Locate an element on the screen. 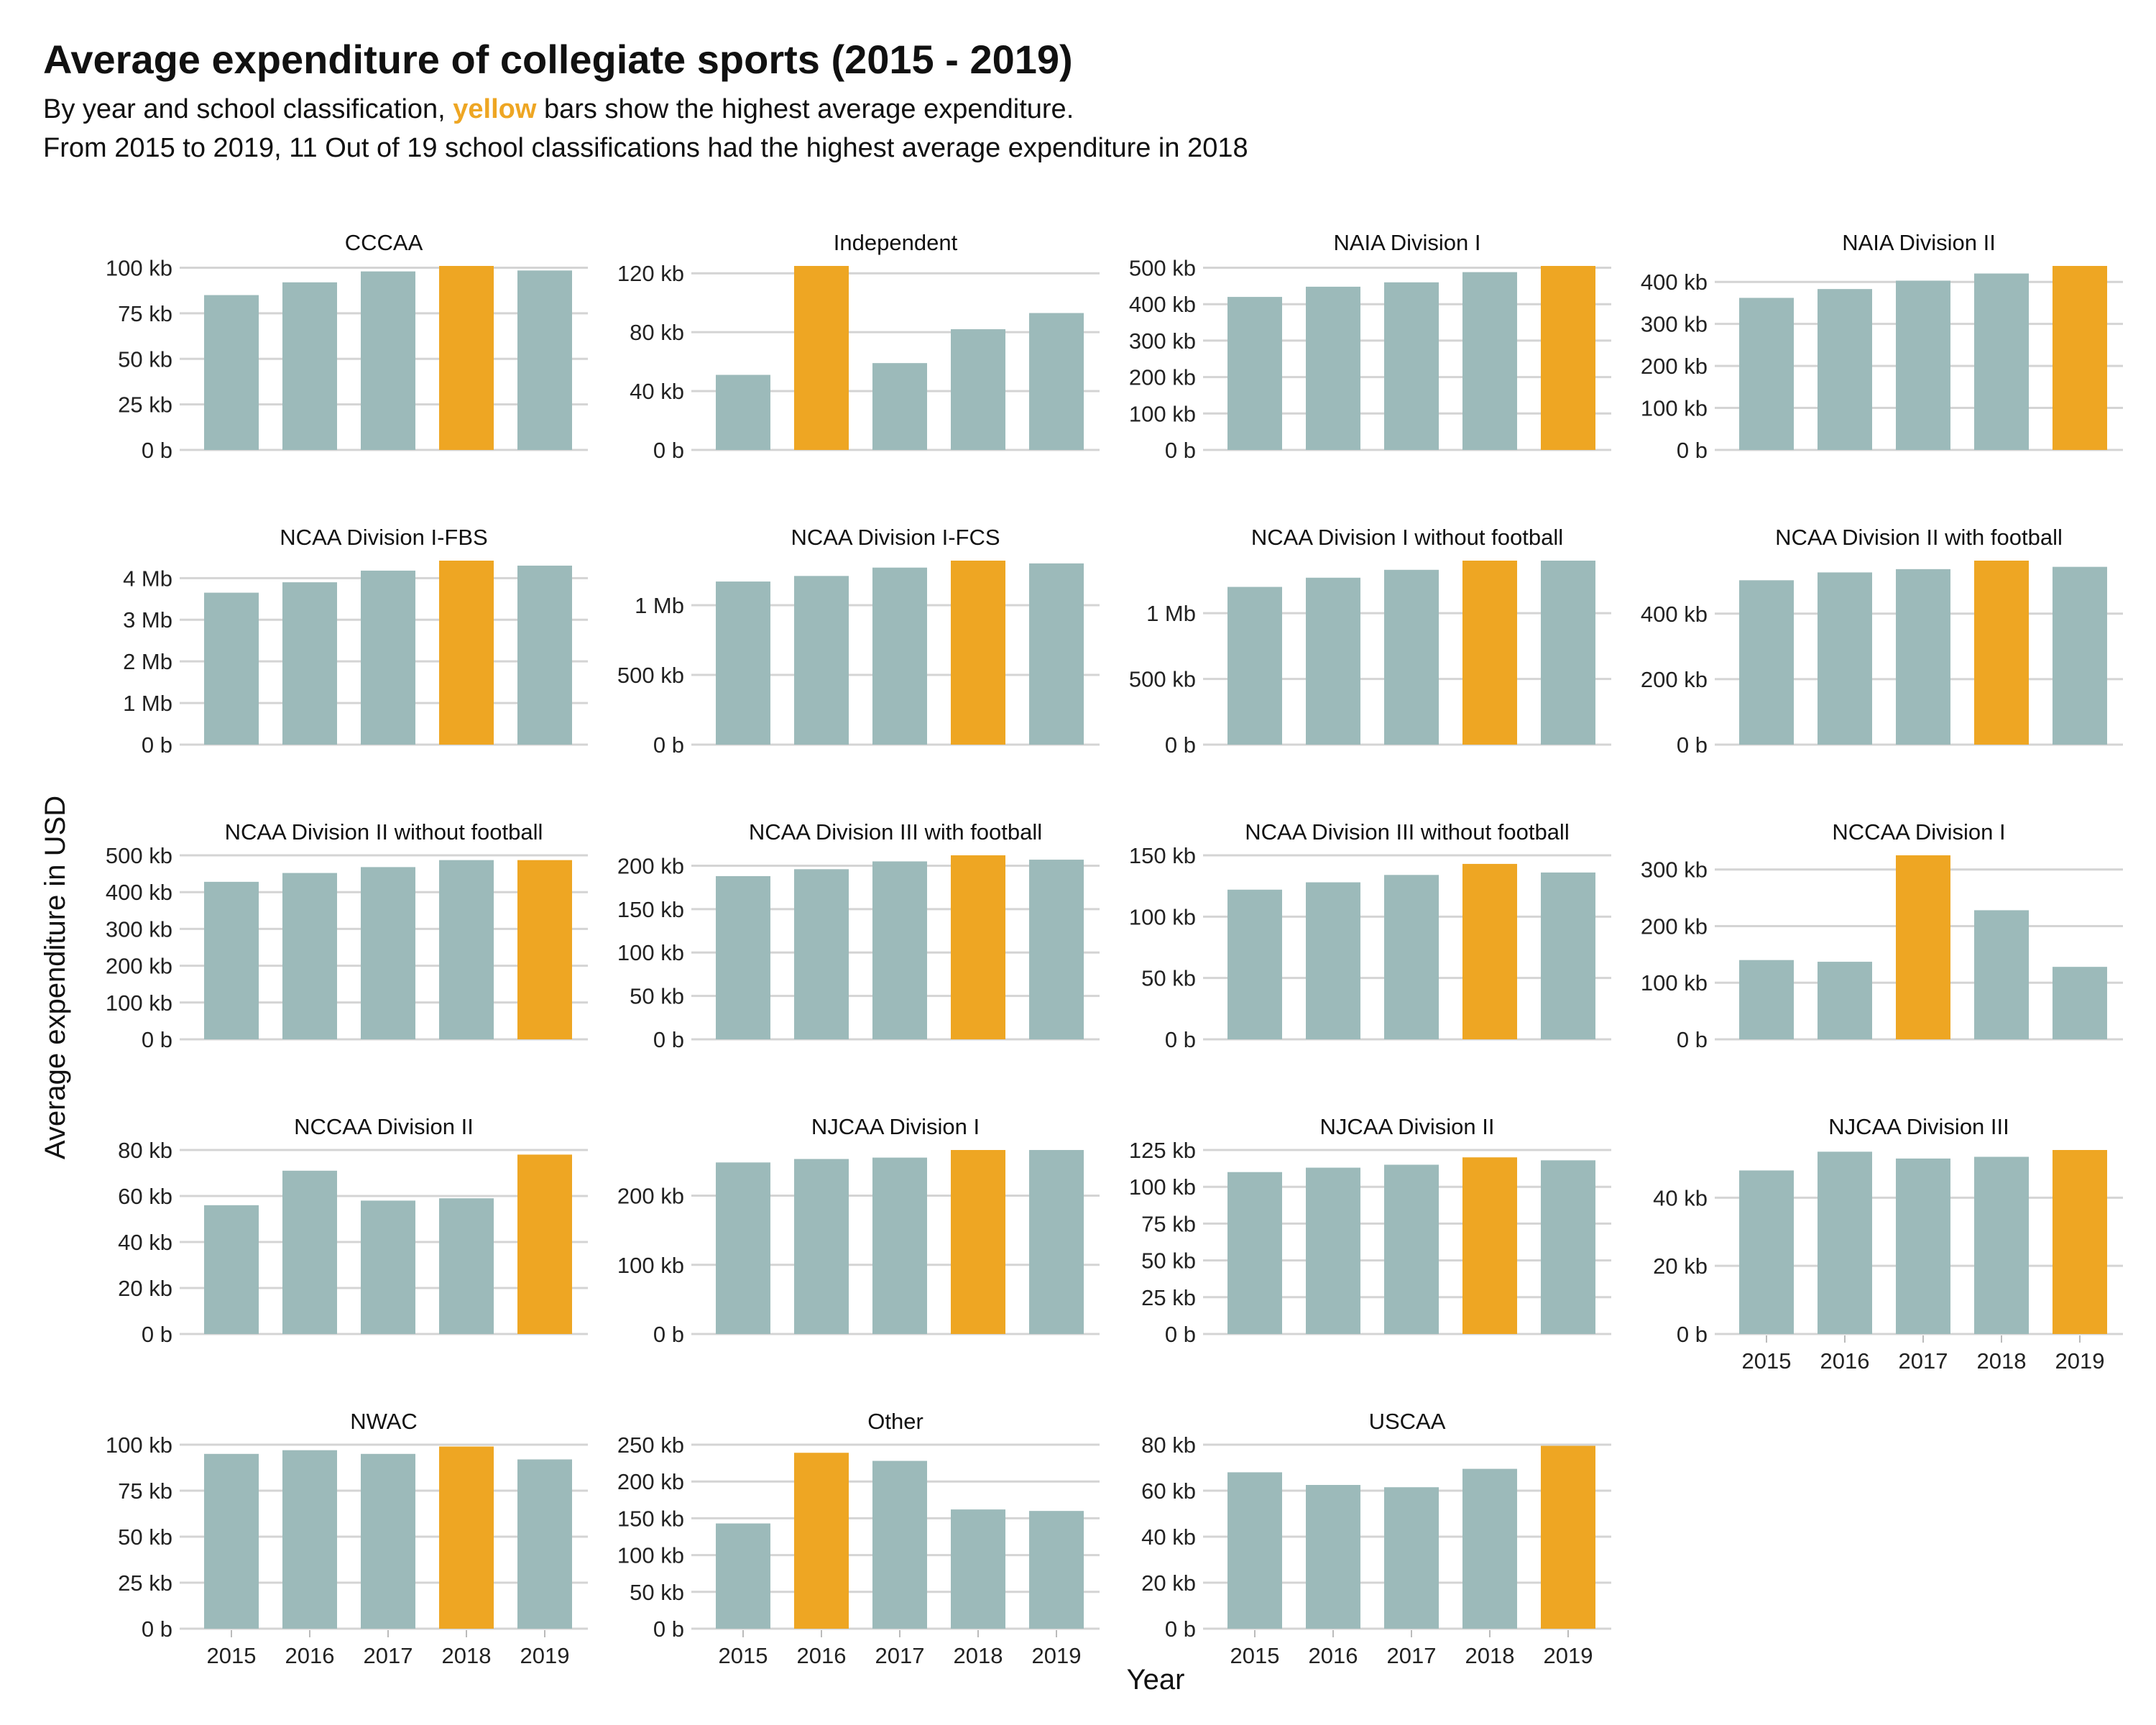 Image resolution: width=2156 pixels, height=1725 pixels. x-tick-label: 2019 is located at coordinates (2080, 1361).